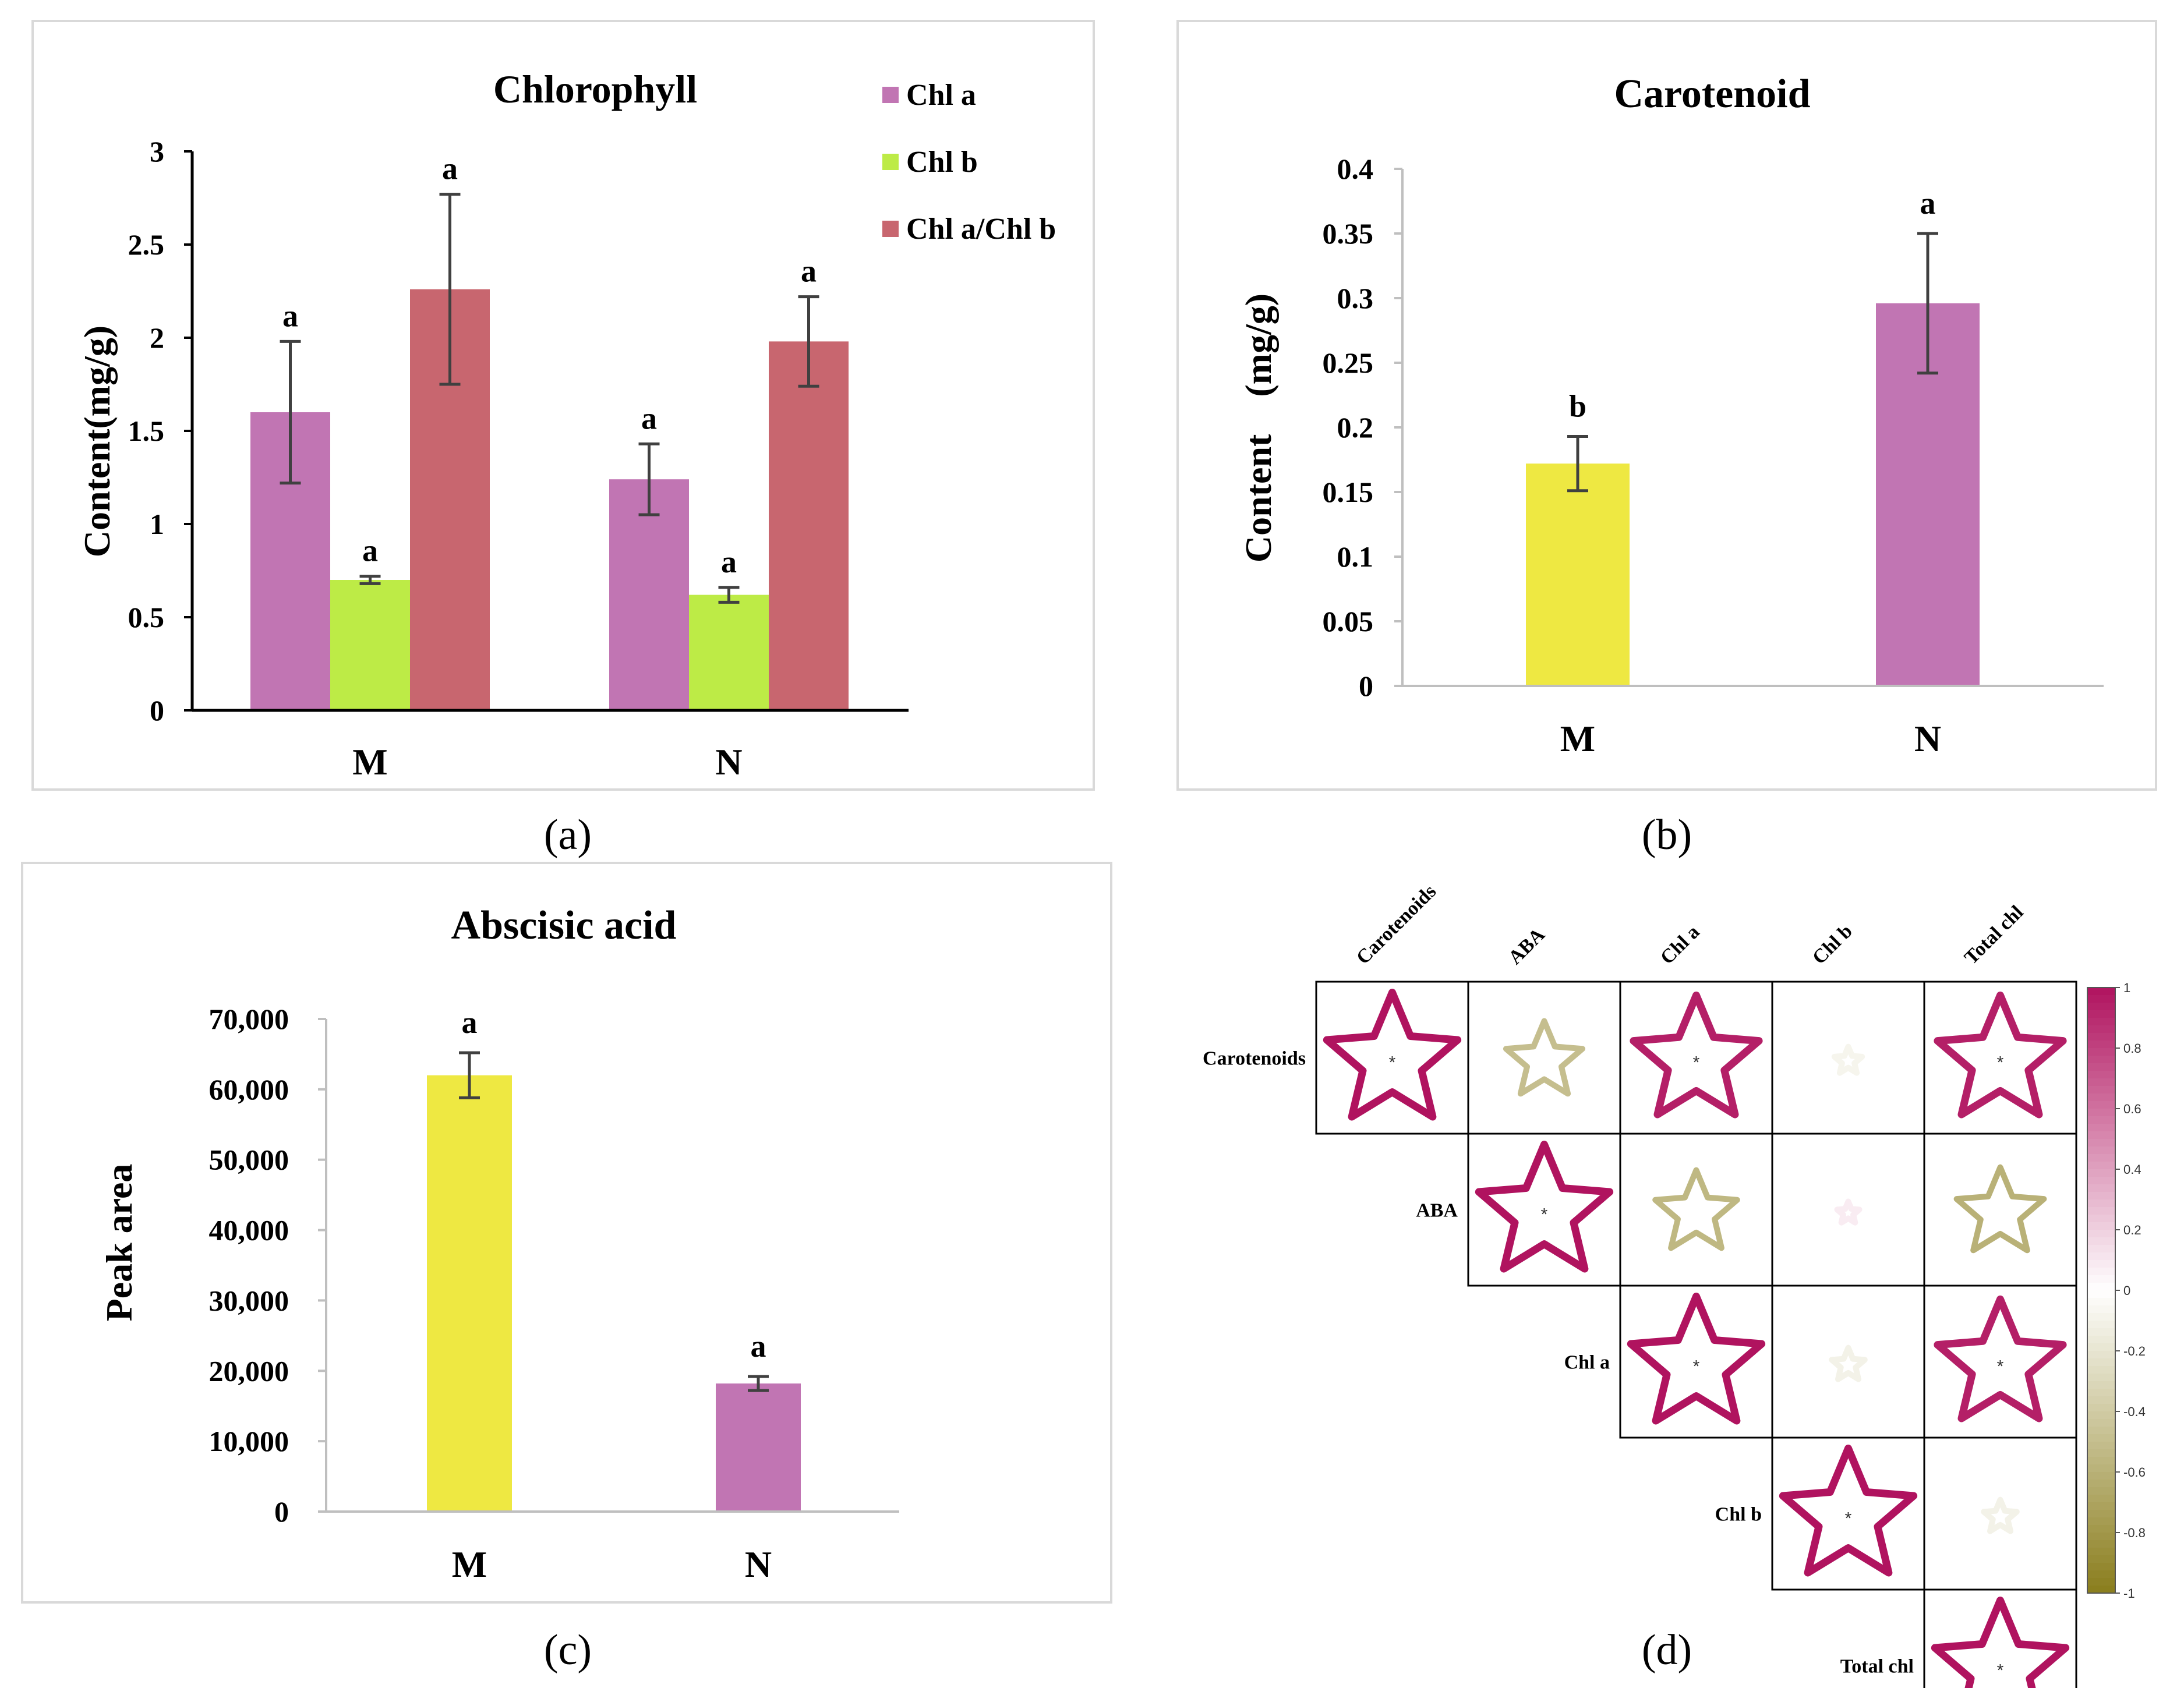 The width and height of the screenshot is (2184, 1688). Describe the element at coordinates (249, 1300) in the screenshot. I see `y-tick-label: 30,000` at that location.